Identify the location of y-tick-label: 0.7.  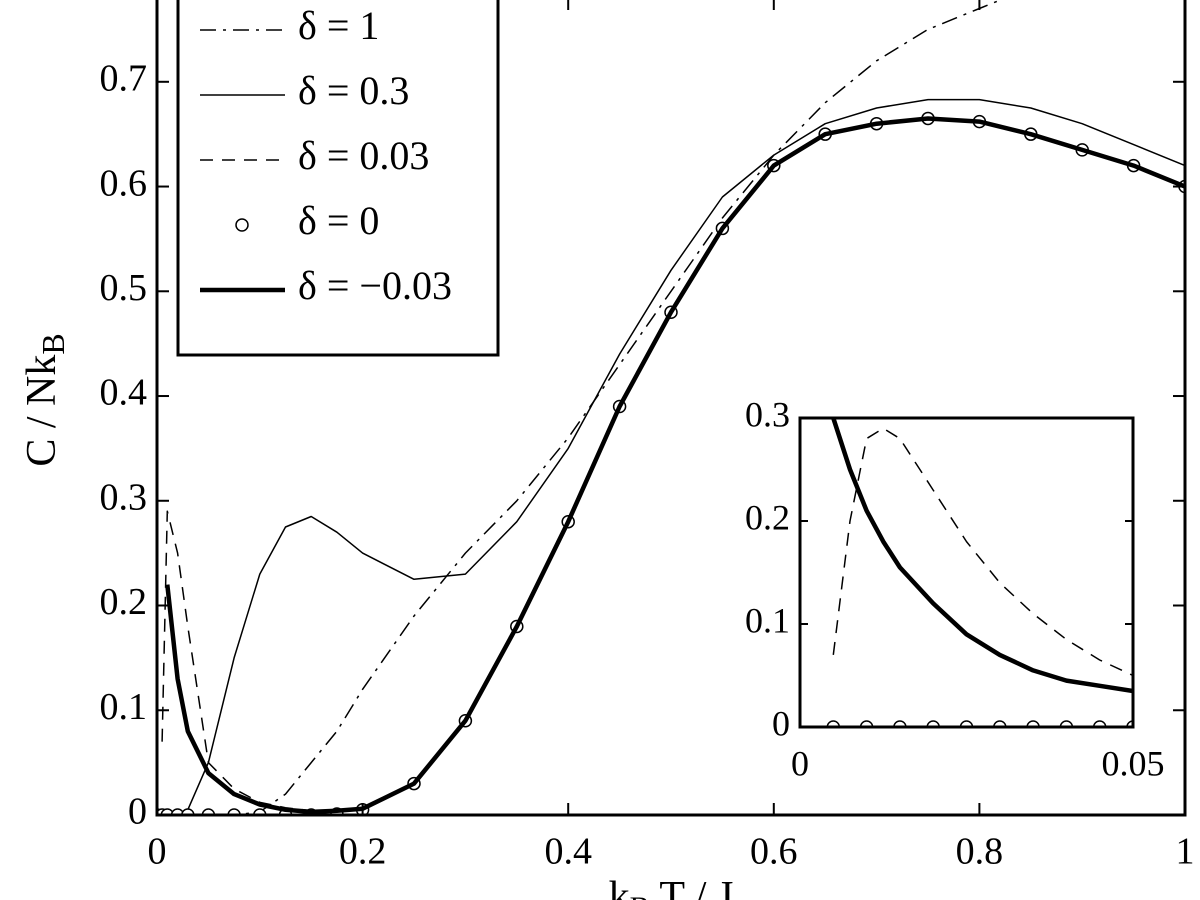
(124, 79).